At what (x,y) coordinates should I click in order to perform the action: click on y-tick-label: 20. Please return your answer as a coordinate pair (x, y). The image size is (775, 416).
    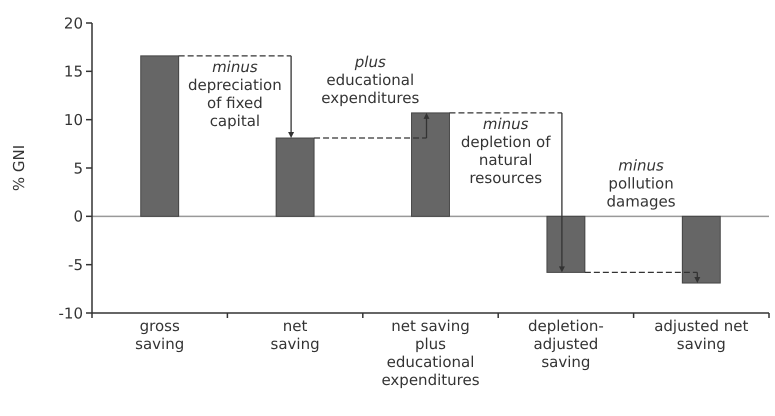
    Looking at the image, I should click on (73, 23).